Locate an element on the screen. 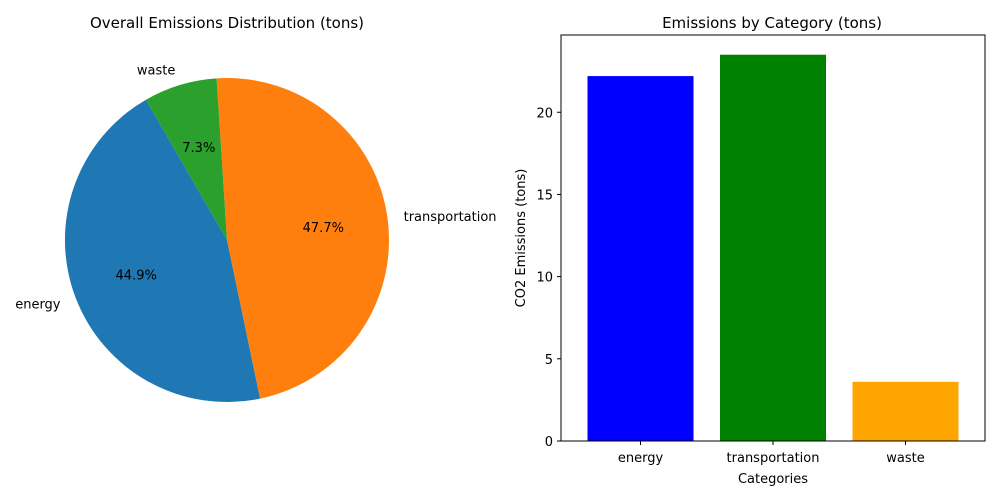 The image size is (1000, 500). y-tick-label: 0 is located at coordinates (549, 442).